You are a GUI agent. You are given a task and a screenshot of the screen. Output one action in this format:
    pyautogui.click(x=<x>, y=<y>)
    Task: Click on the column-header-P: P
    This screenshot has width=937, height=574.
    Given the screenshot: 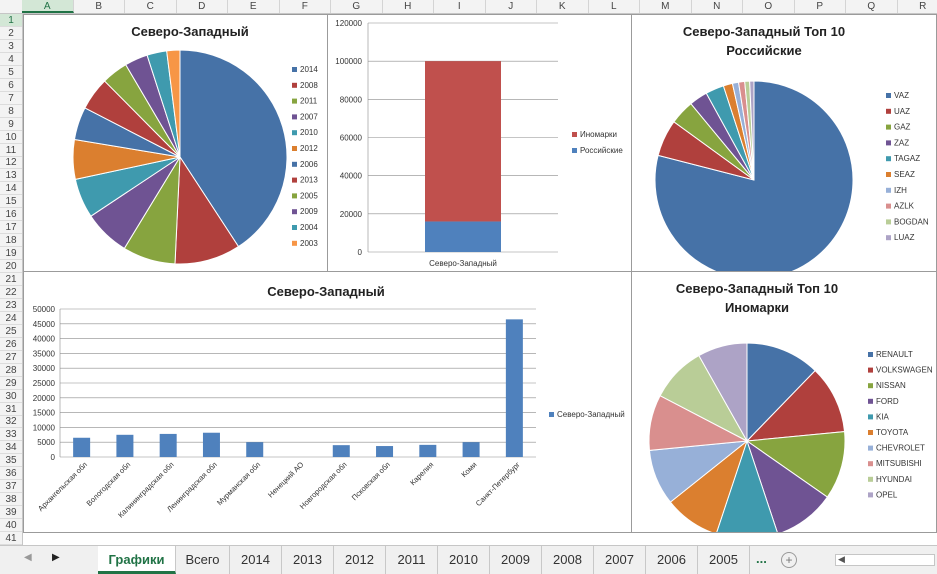 What is the action you would take?
    pyautogui.click(x=820, y=6)
    